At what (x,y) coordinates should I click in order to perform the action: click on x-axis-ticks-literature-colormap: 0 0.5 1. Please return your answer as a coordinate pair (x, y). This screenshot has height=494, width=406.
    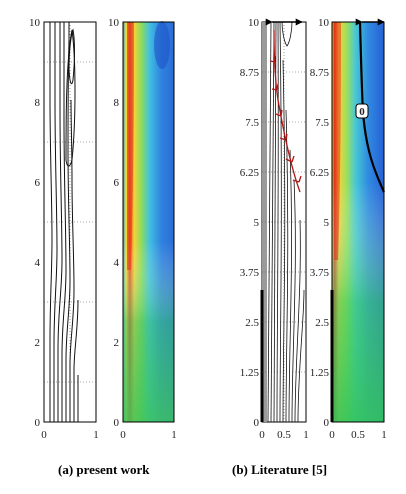
    Looking at the image, I should click on (358, 435).